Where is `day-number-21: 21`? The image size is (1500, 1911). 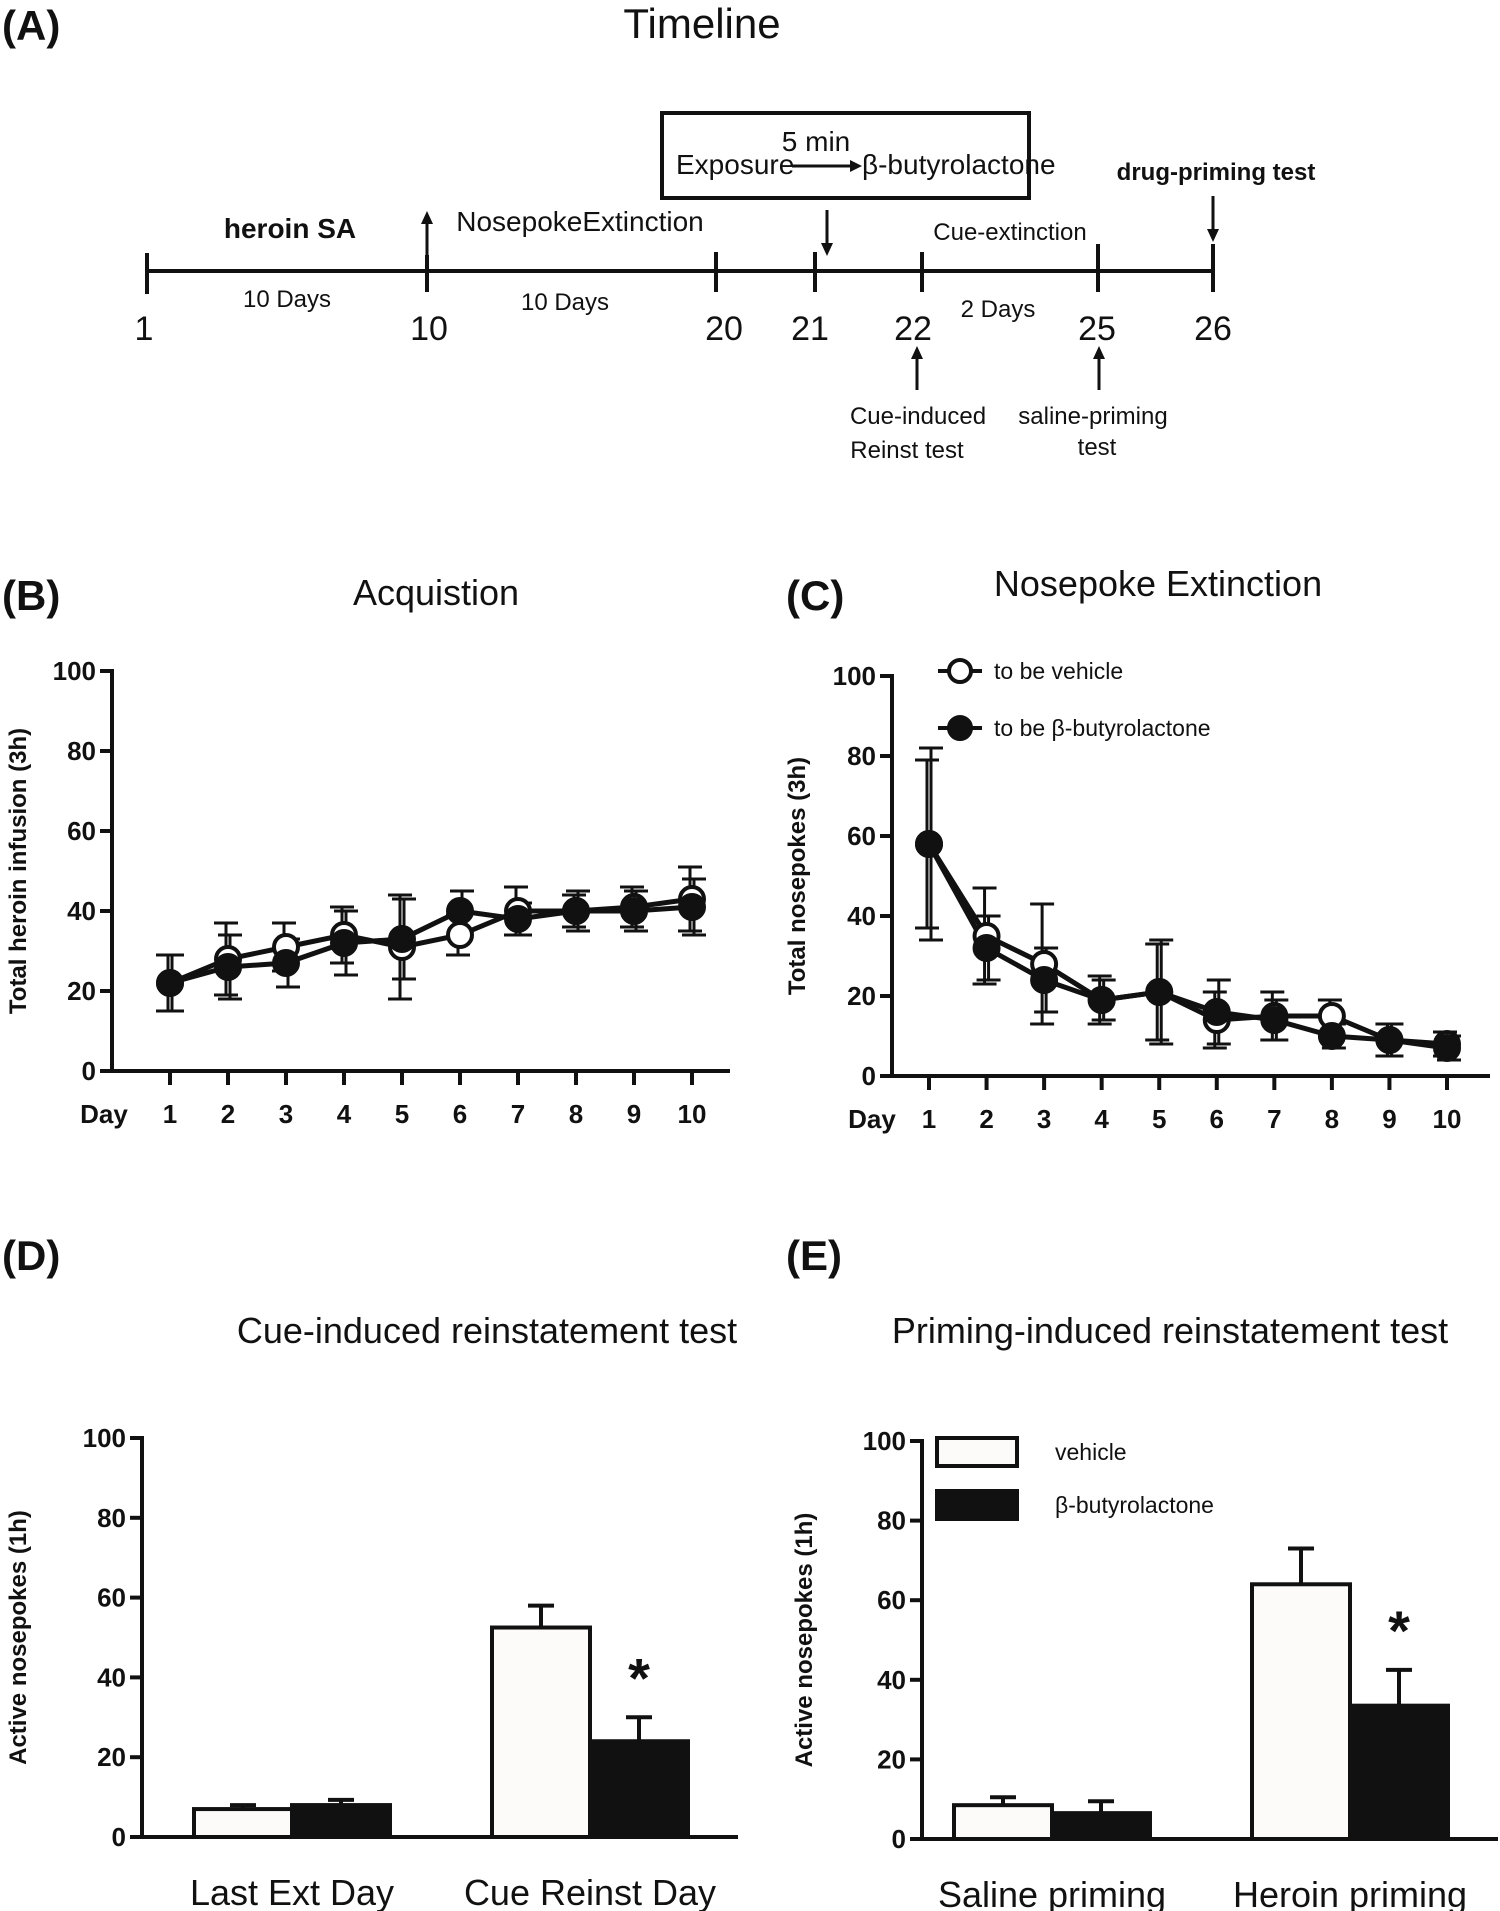 day-number-21: 21 is located at coordinates (810, 329).